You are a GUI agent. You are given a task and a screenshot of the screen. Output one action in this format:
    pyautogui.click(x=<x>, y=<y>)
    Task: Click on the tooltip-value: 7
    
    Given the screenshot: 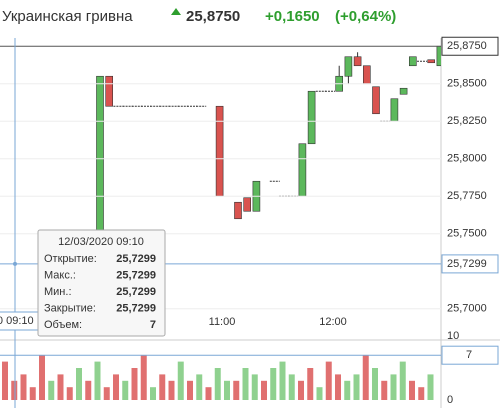 What is the action you would take?
    pyautogui.click(x=153, y=325)
    